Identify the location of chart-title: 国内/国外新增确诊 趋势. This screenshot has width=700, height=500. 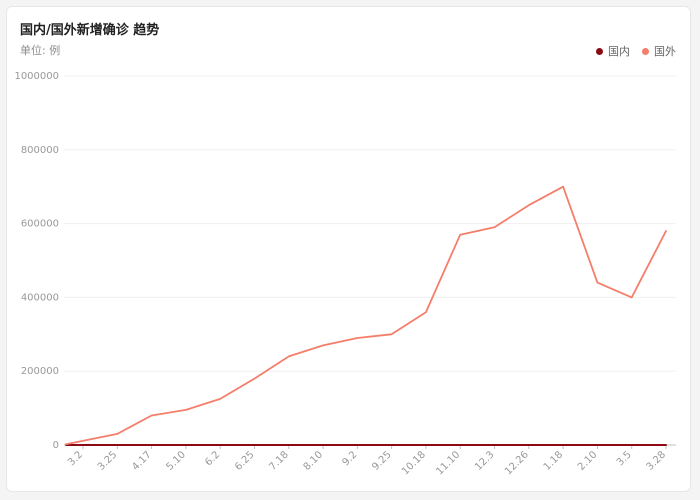
(90, 30).